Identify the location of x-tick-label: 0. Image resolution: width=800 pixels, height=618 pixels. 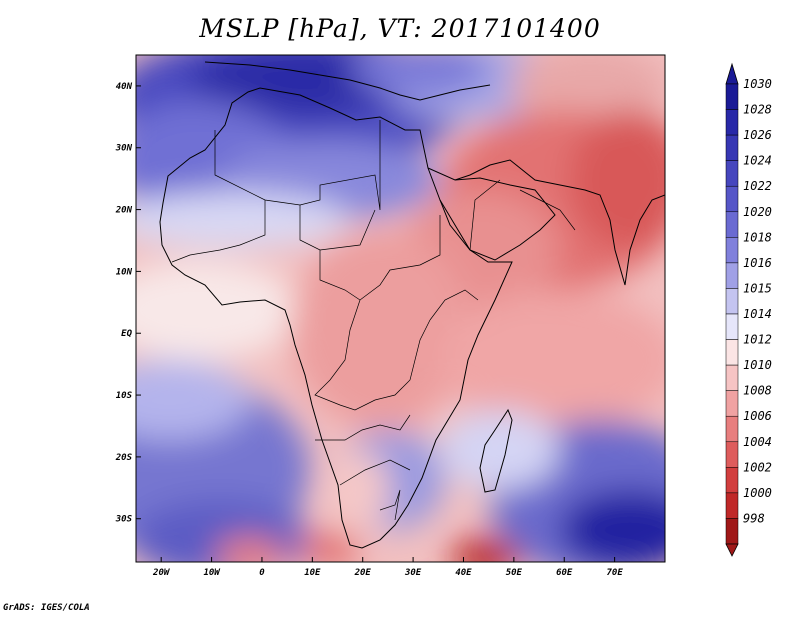
(262, 573).